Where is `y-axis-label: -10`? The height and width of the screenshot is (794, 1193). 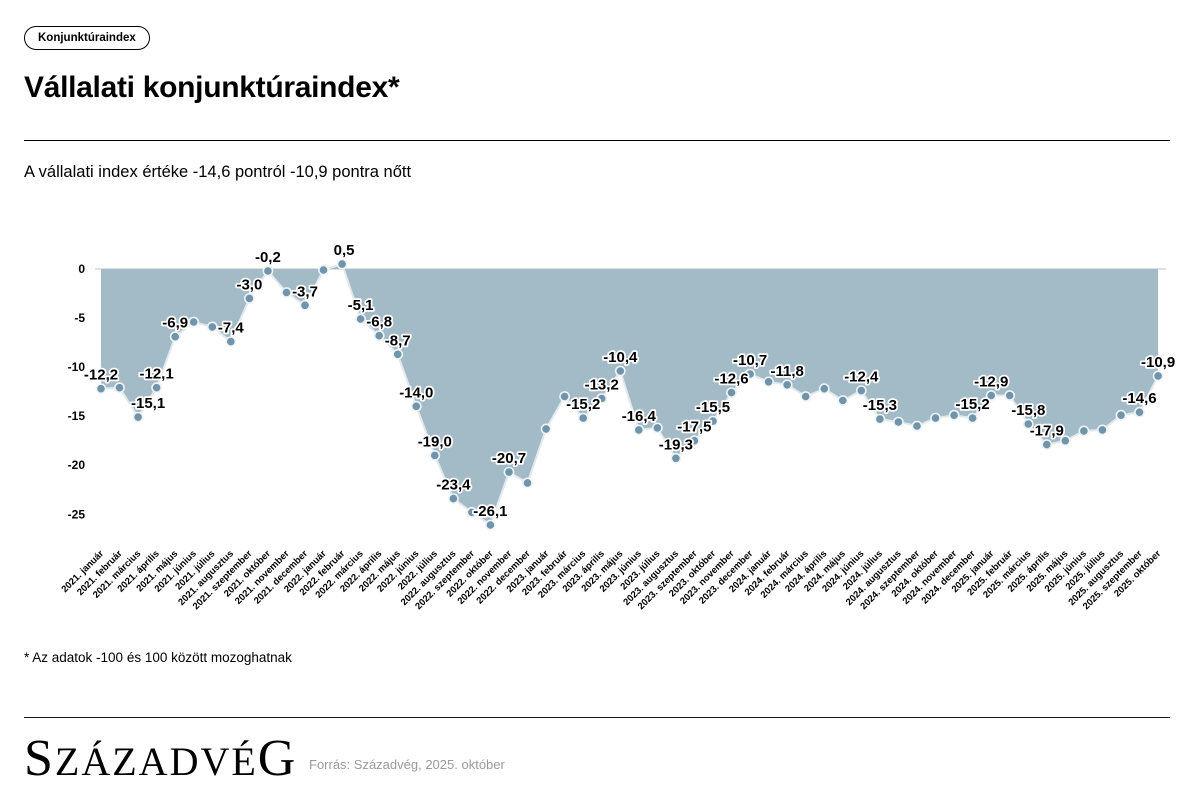
y-axis-label: -10 is located at coordinates (77, 367).